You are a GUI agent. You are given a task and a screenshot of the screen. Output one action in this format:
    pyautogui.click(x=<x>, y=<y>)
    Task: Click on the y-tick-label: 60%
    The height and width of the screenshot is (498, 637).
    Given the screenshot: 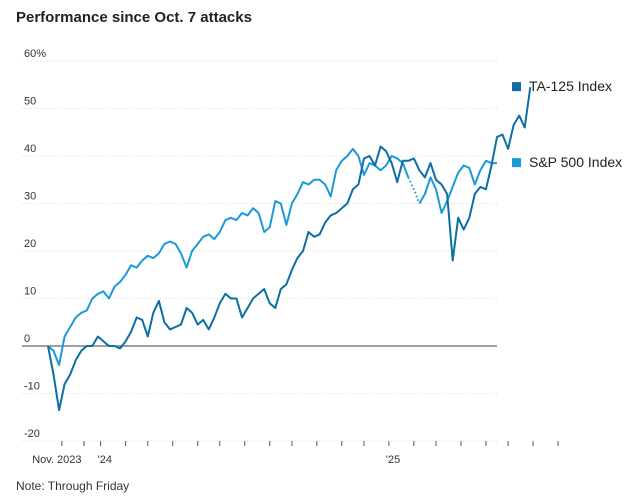 What is the action you would take?
    pyautogui.click(x=35, y=54)
    